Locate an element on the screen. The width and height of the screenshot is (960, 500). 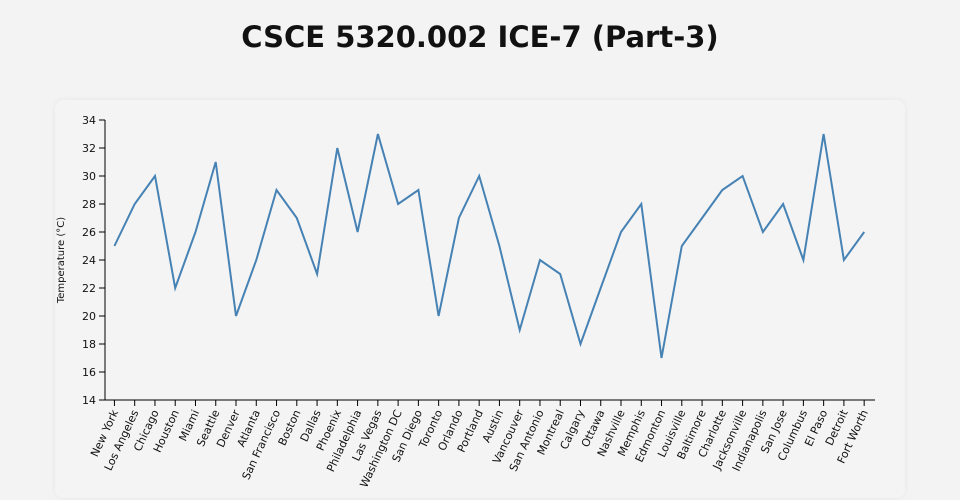
y-axis-label: Temperature (°C) is located at coordinates (61, 260).